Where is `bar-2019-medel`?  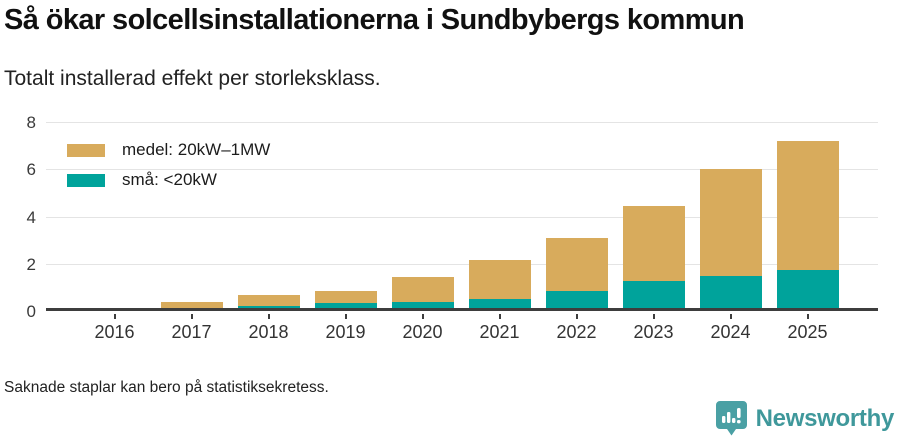
bar-2019-medel is located at coordinates (345, 297).